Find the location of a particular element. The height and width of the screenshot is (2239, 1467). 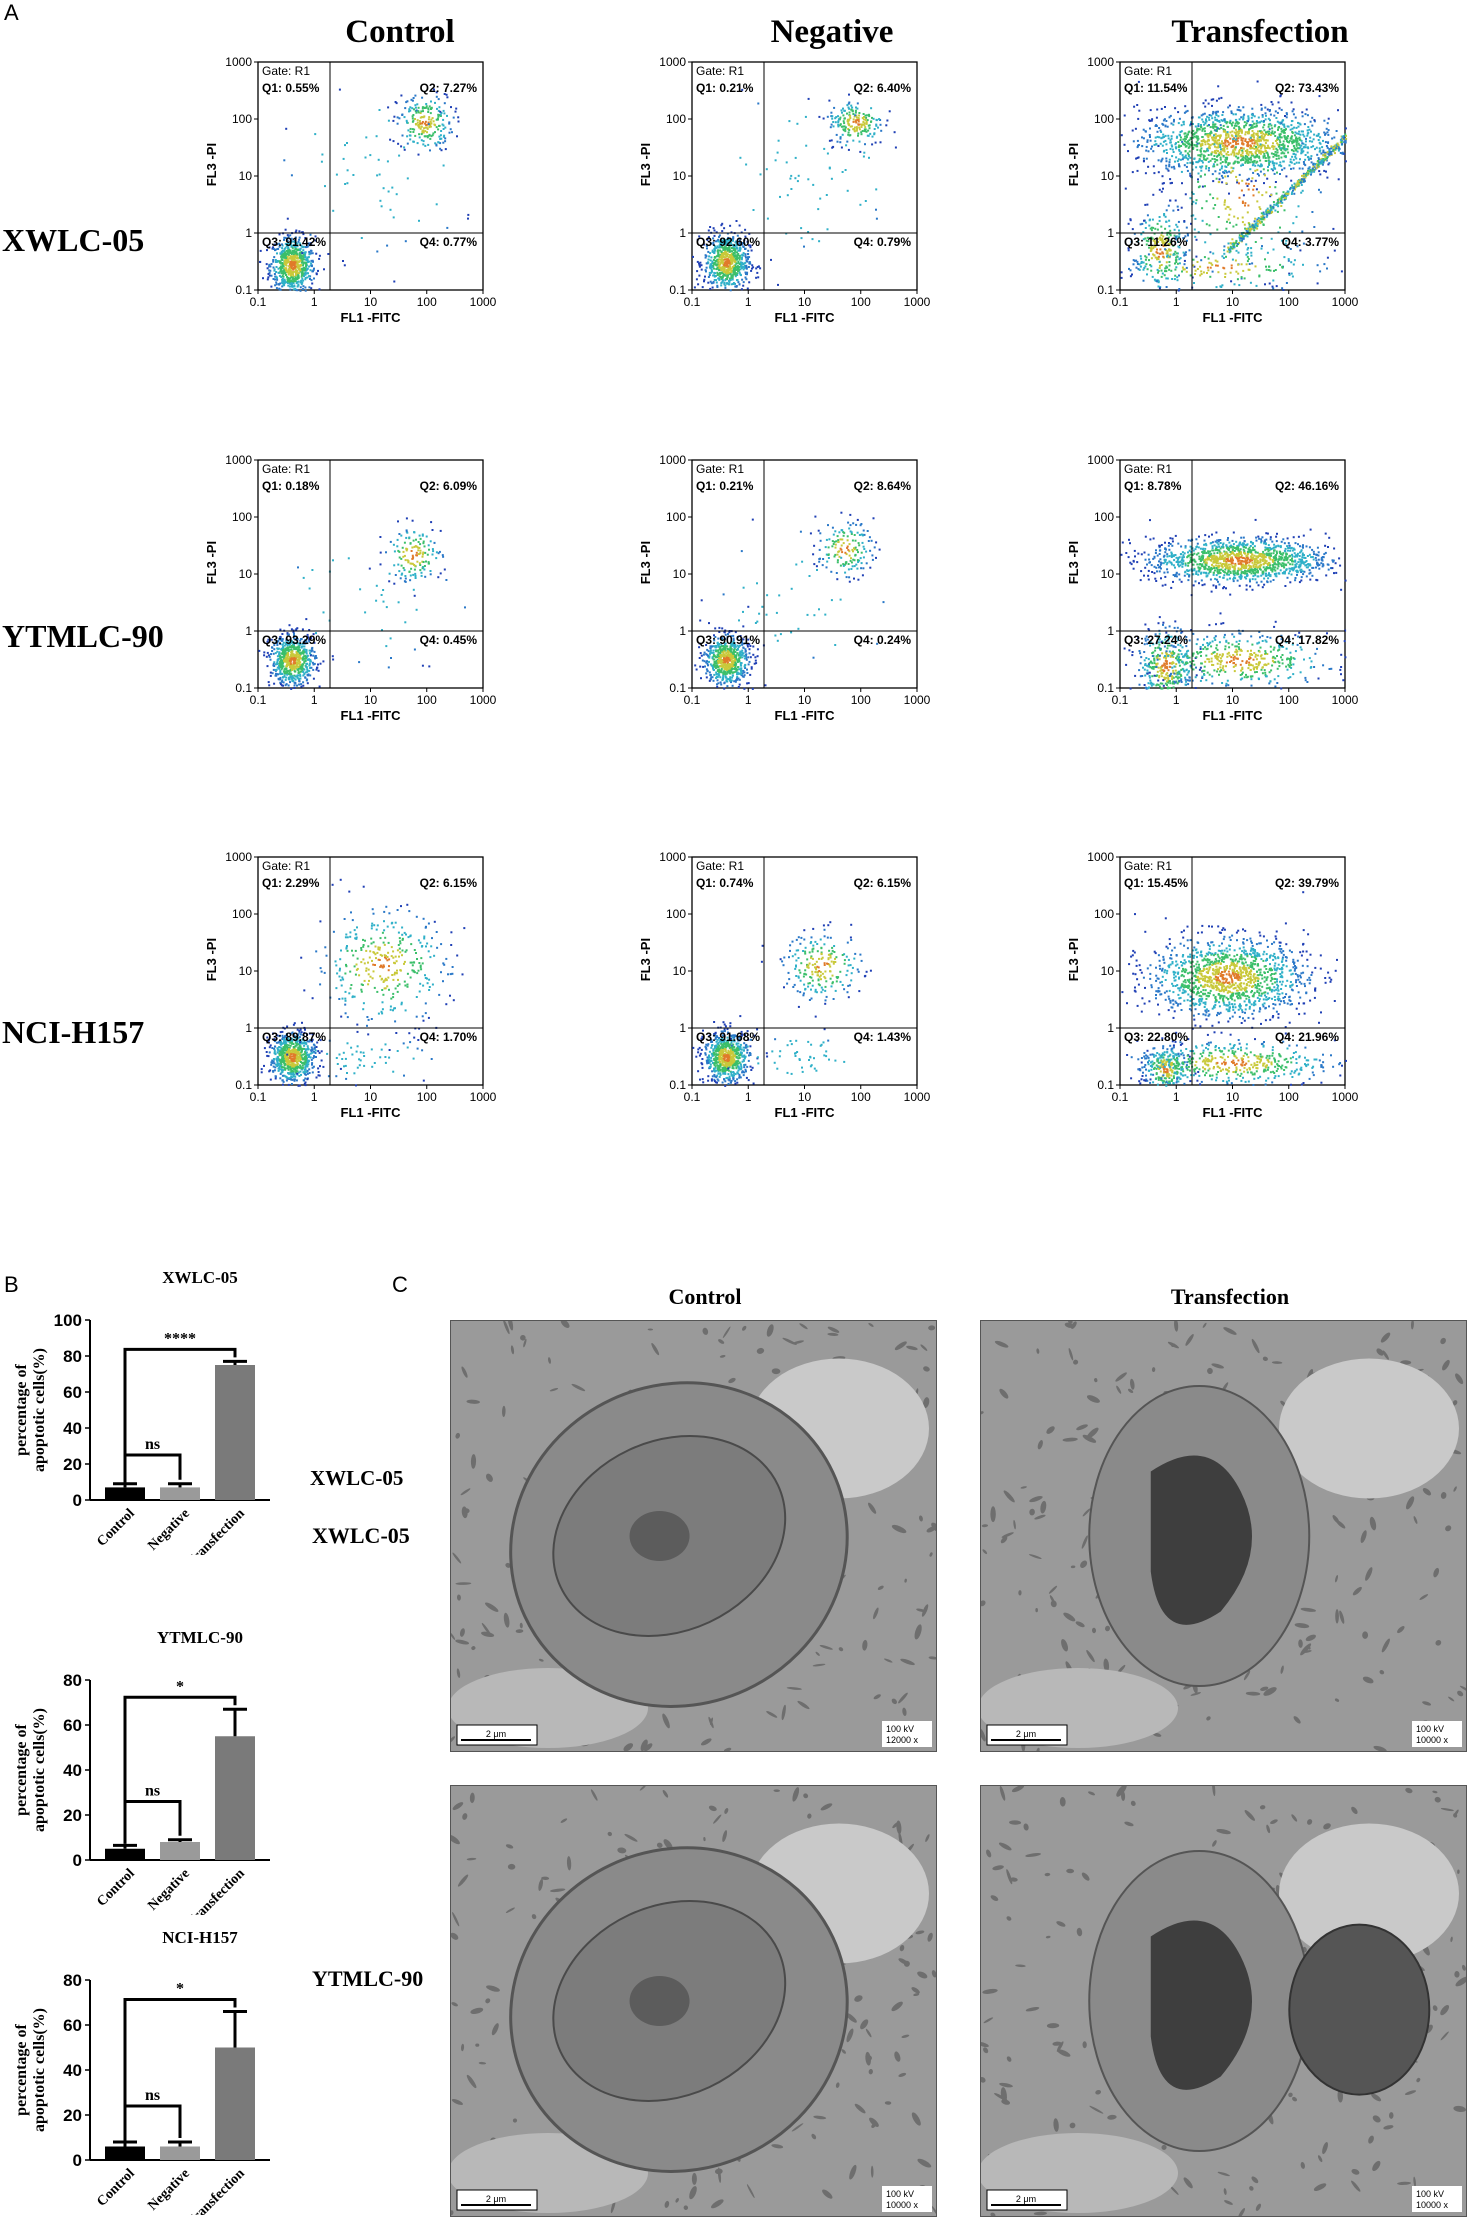

q4-label: Q4: 0.77% is located at coordinates (449, 242).